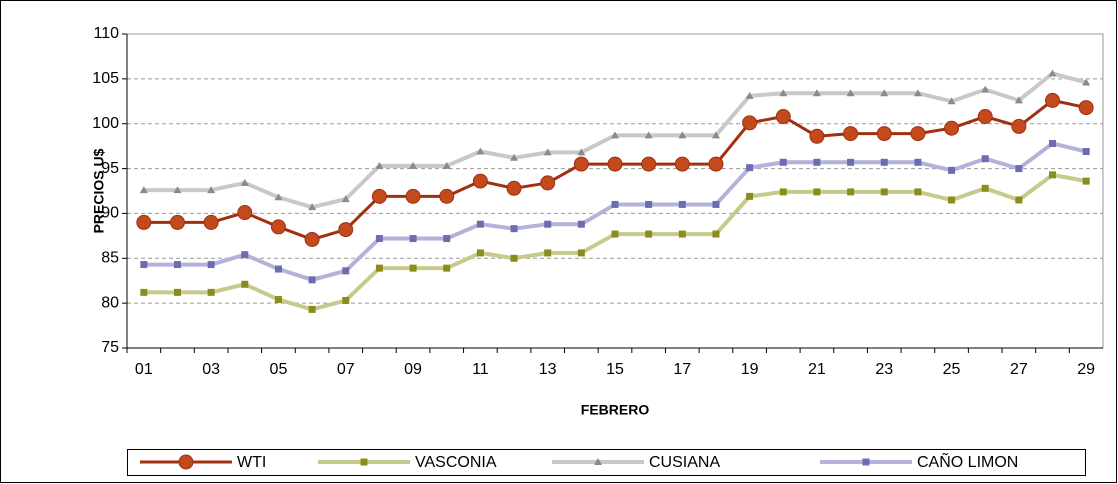 The width and height of the screenshot is (1118, 484). Describe the element at coordinates (1086, 369) in the screenshot. I see `x-tick-label: 29` at that location.